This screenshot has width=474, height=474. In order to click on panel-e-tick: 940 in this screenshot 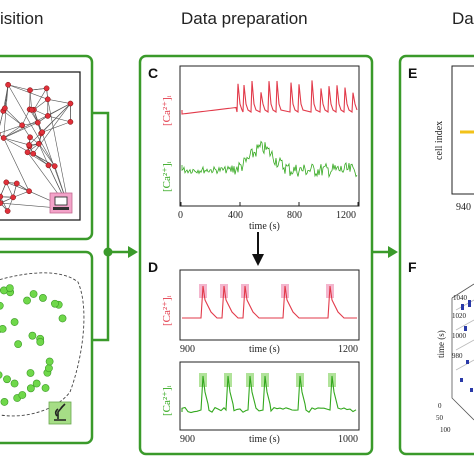, I will do `click(463, 207)`.